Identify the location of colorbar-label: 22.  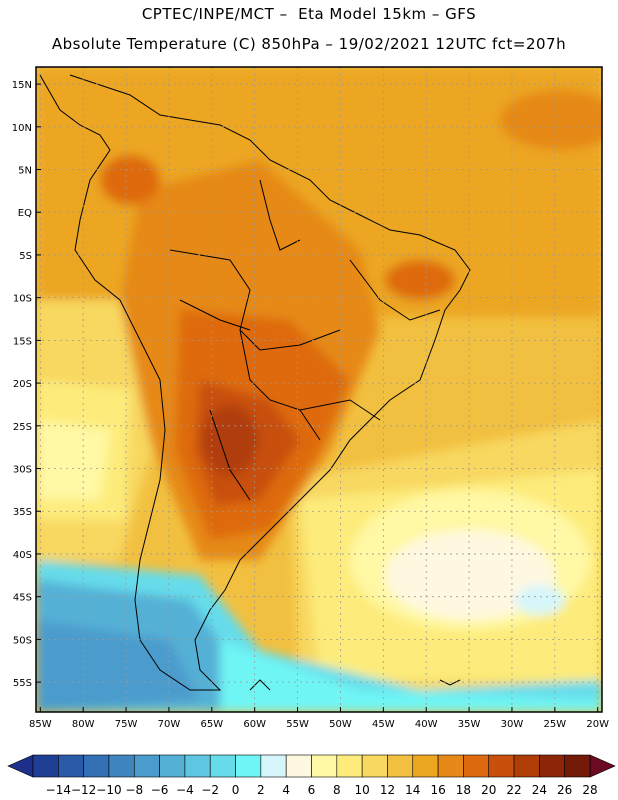
(513, 790).